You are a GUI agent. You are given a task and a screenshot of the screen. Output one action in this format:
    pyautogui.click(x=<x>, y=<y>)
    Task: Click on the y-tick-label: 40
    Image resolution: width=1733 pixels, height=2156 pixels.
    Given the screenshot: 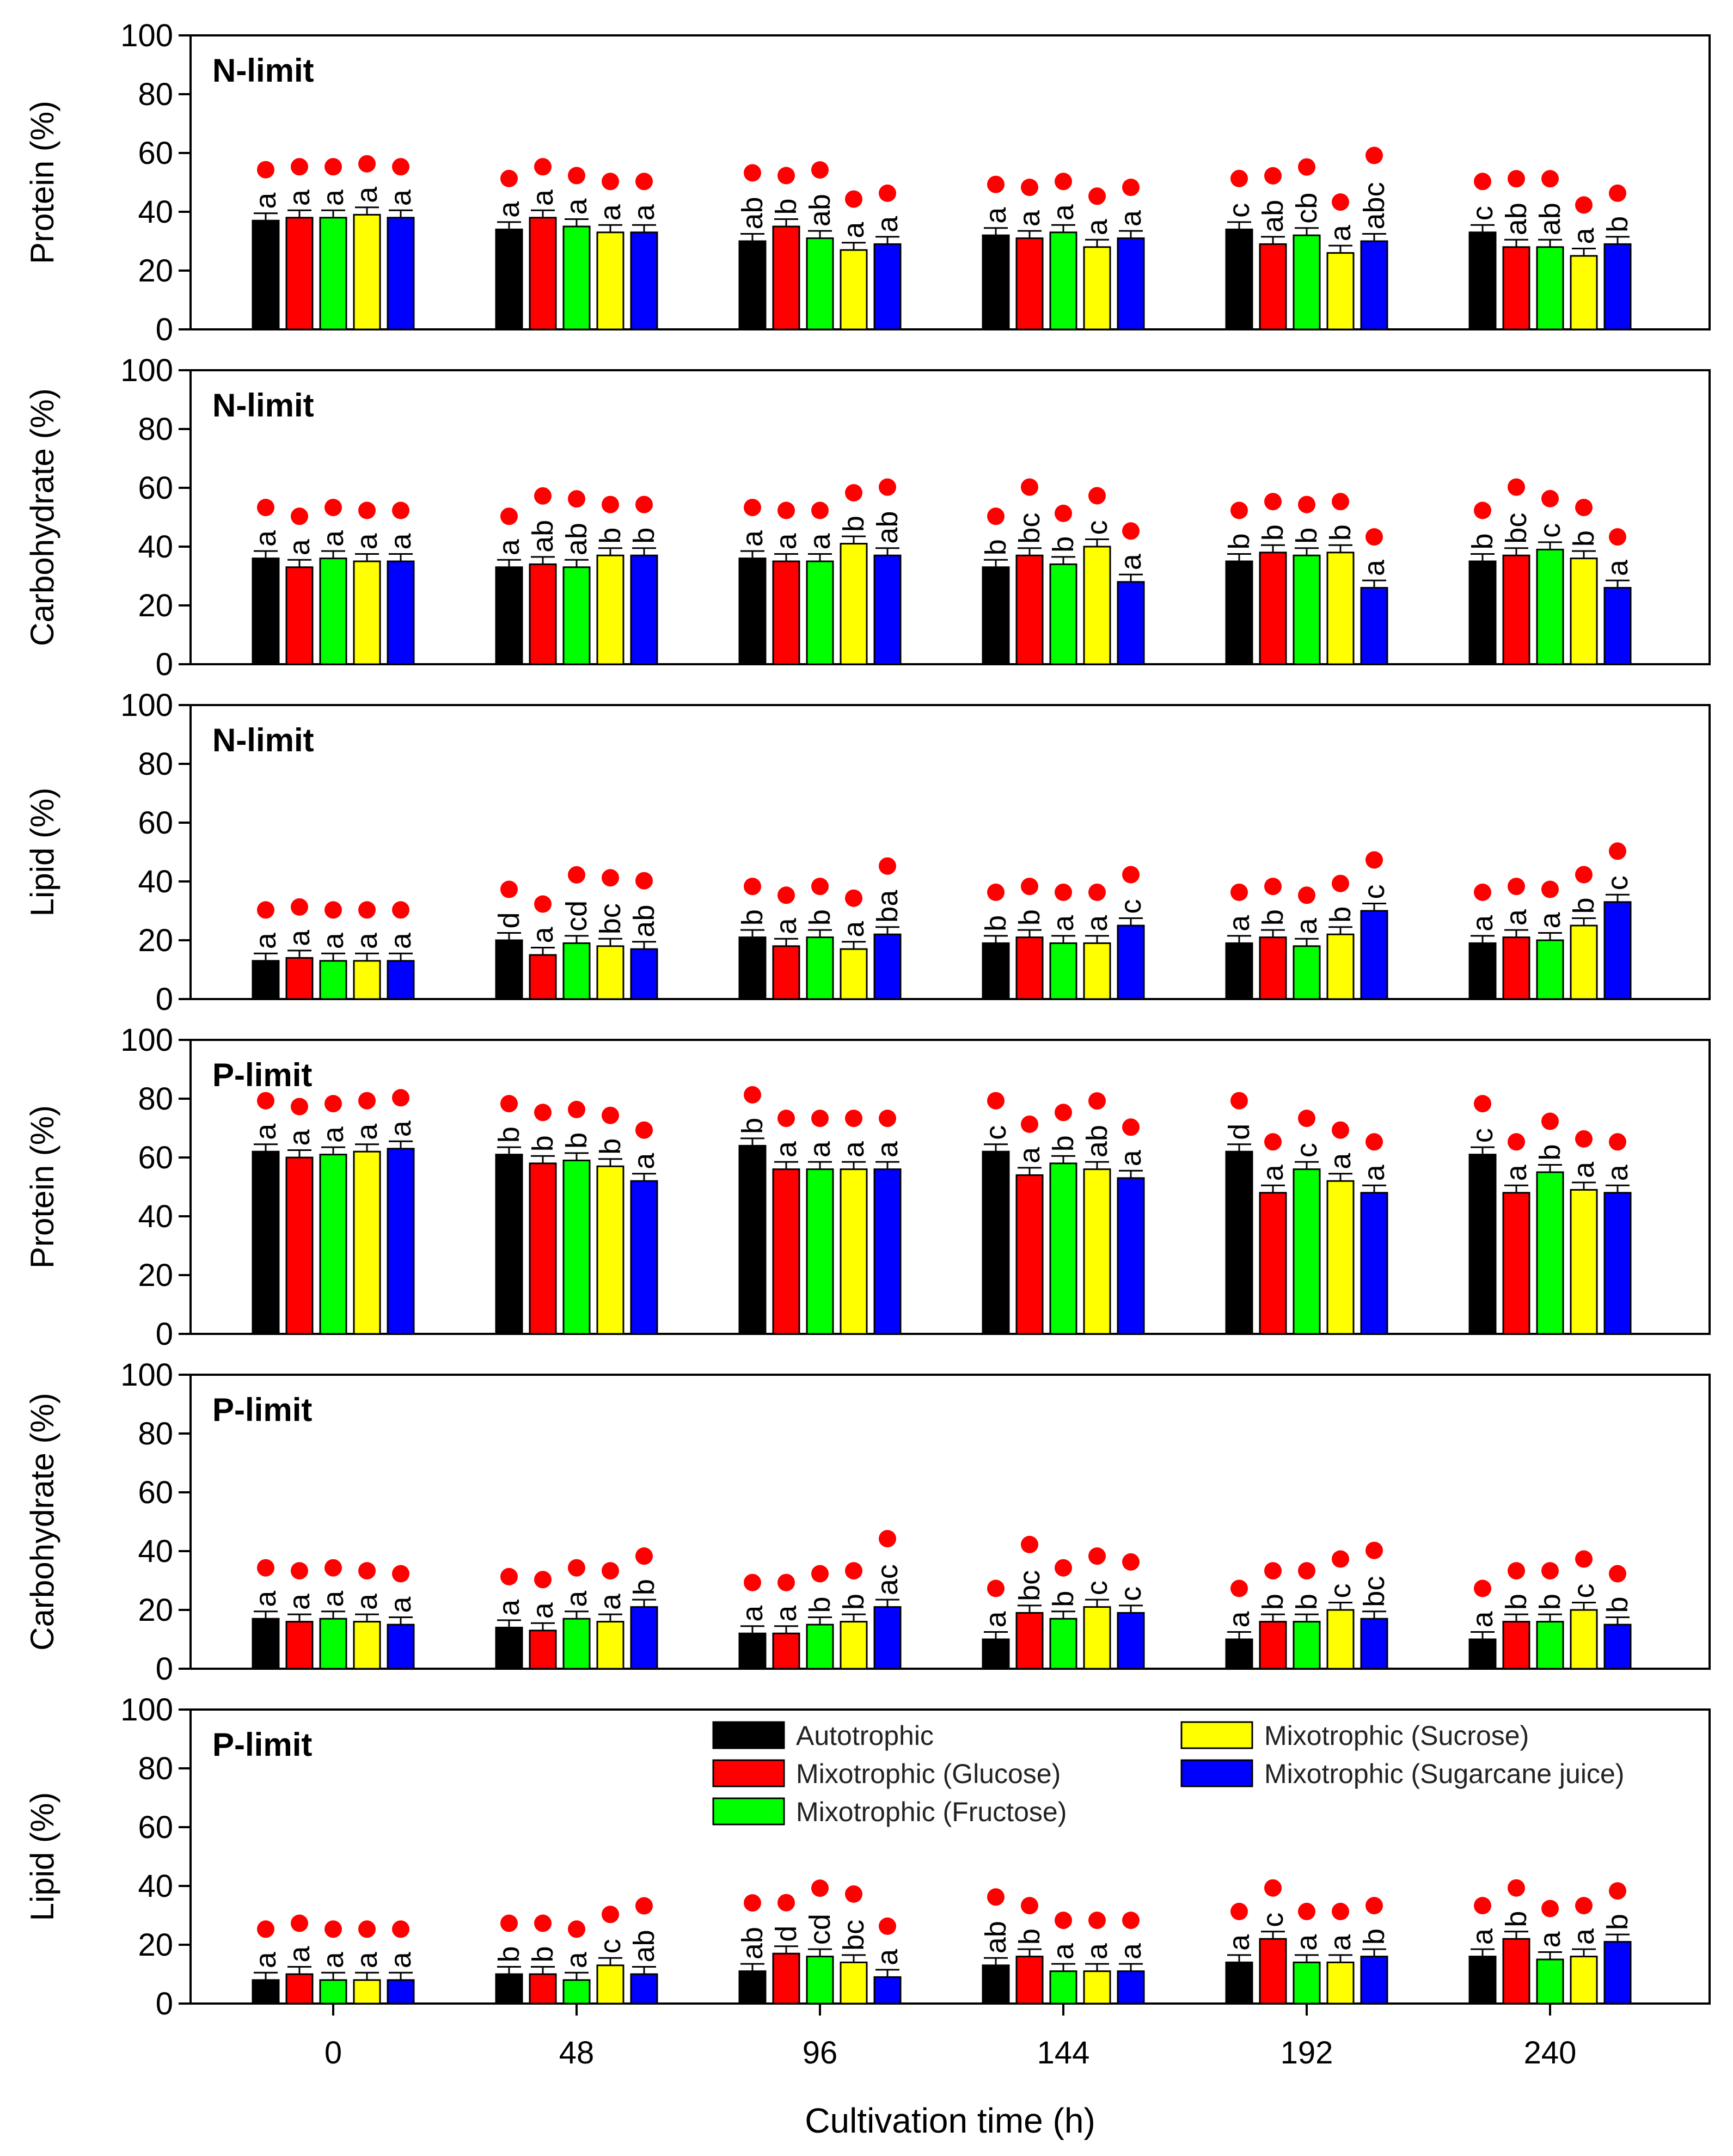 What is the action you would take?
    pyautogui.click(x=156, y=1216)
    